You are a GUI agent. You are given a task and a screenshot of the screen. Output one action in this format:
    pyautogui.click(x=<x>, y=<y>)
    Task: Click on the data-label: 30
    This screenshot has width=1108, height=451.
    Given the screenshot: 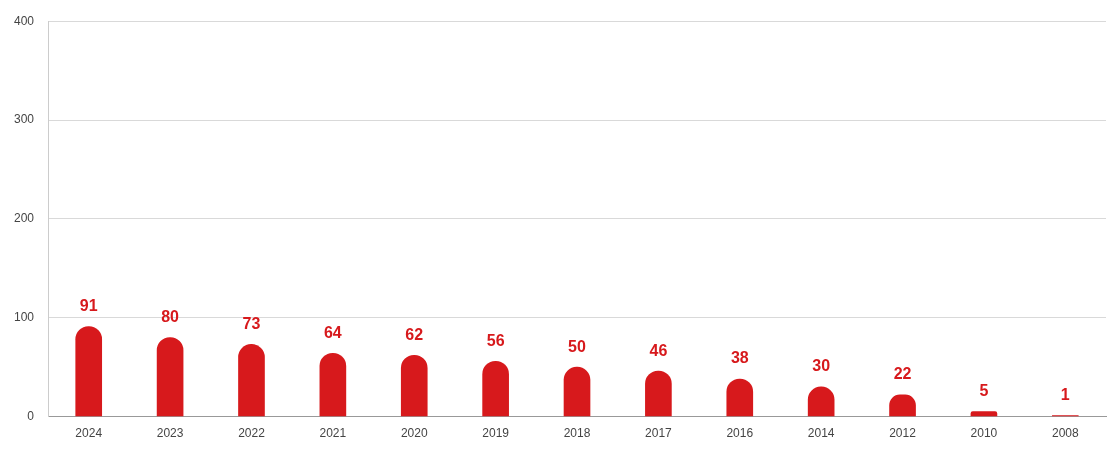 What is the action you would take?
    pyautogui.click(x=821, y=366)
    